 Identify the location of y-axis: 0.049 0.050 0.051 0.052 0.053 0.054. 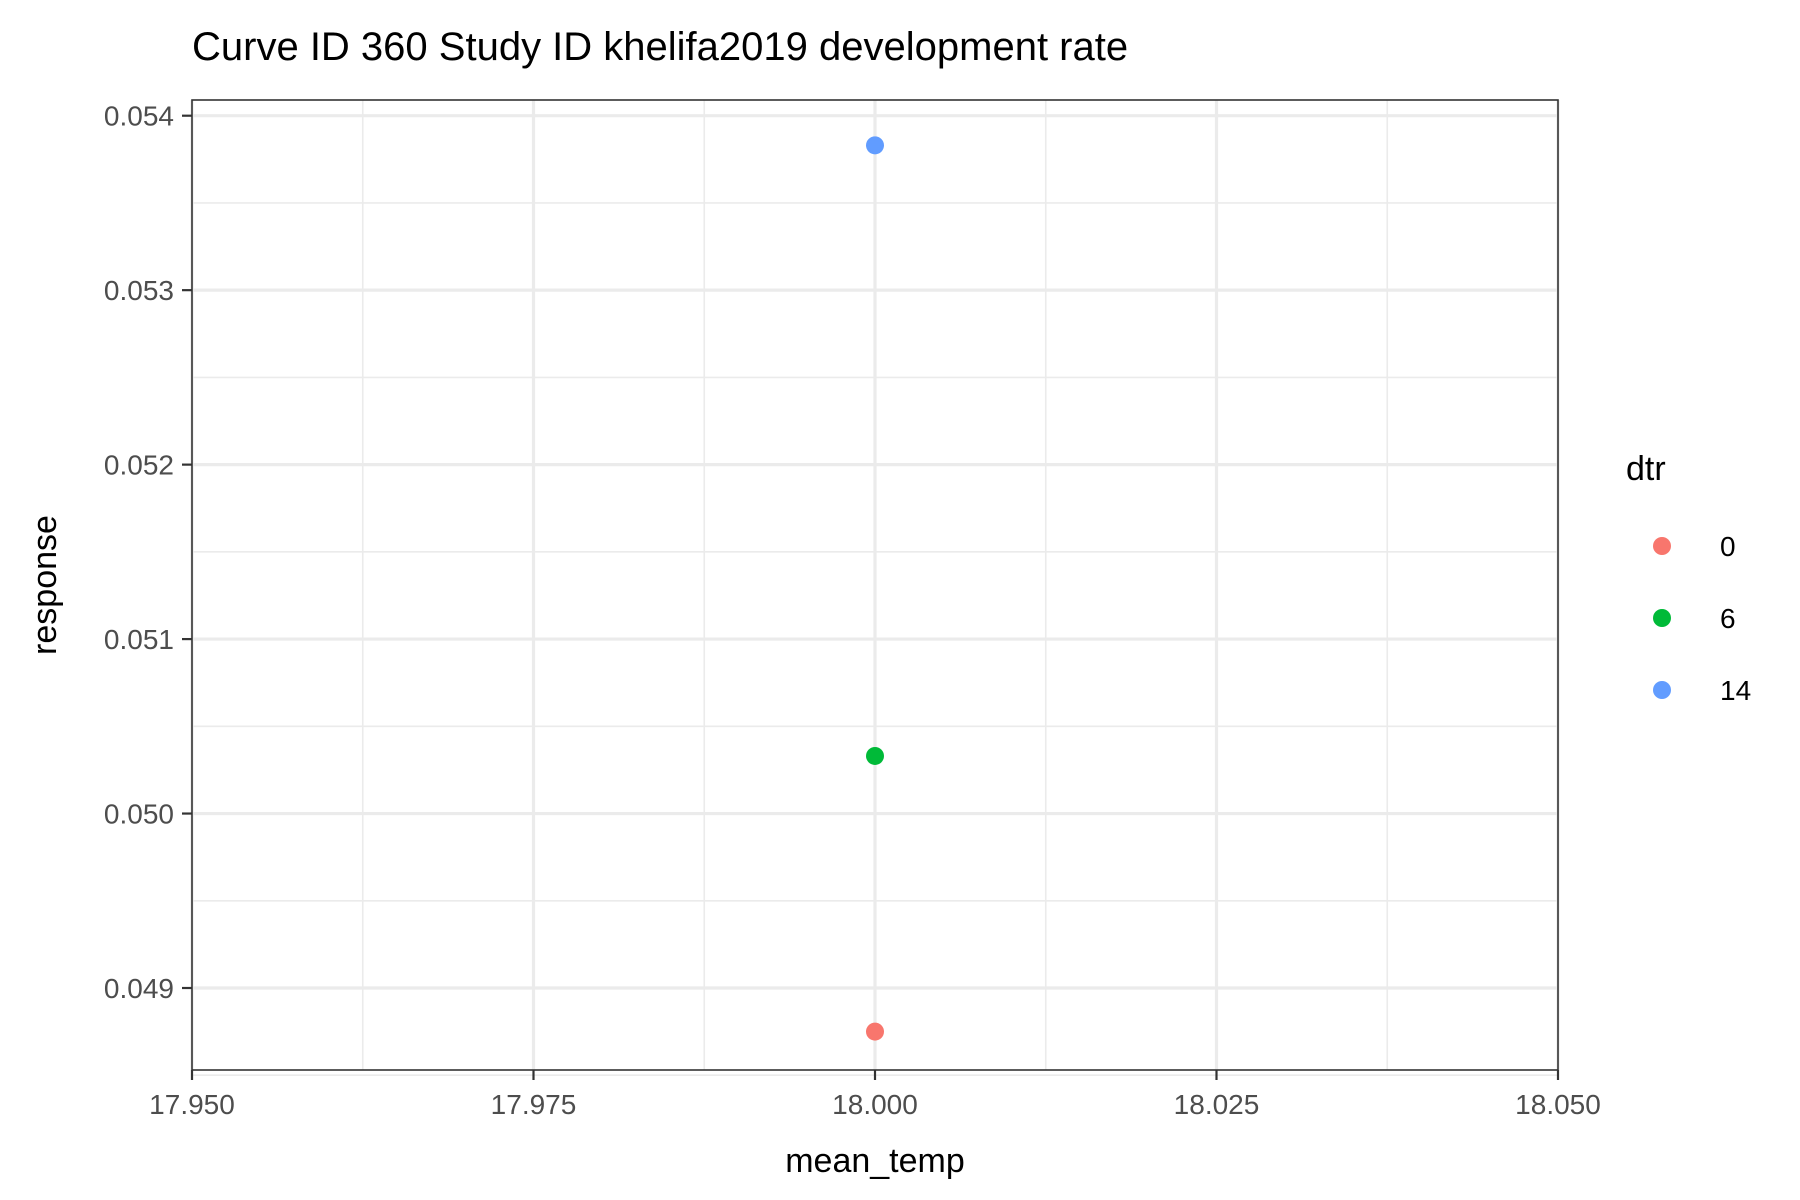
(148, 552).